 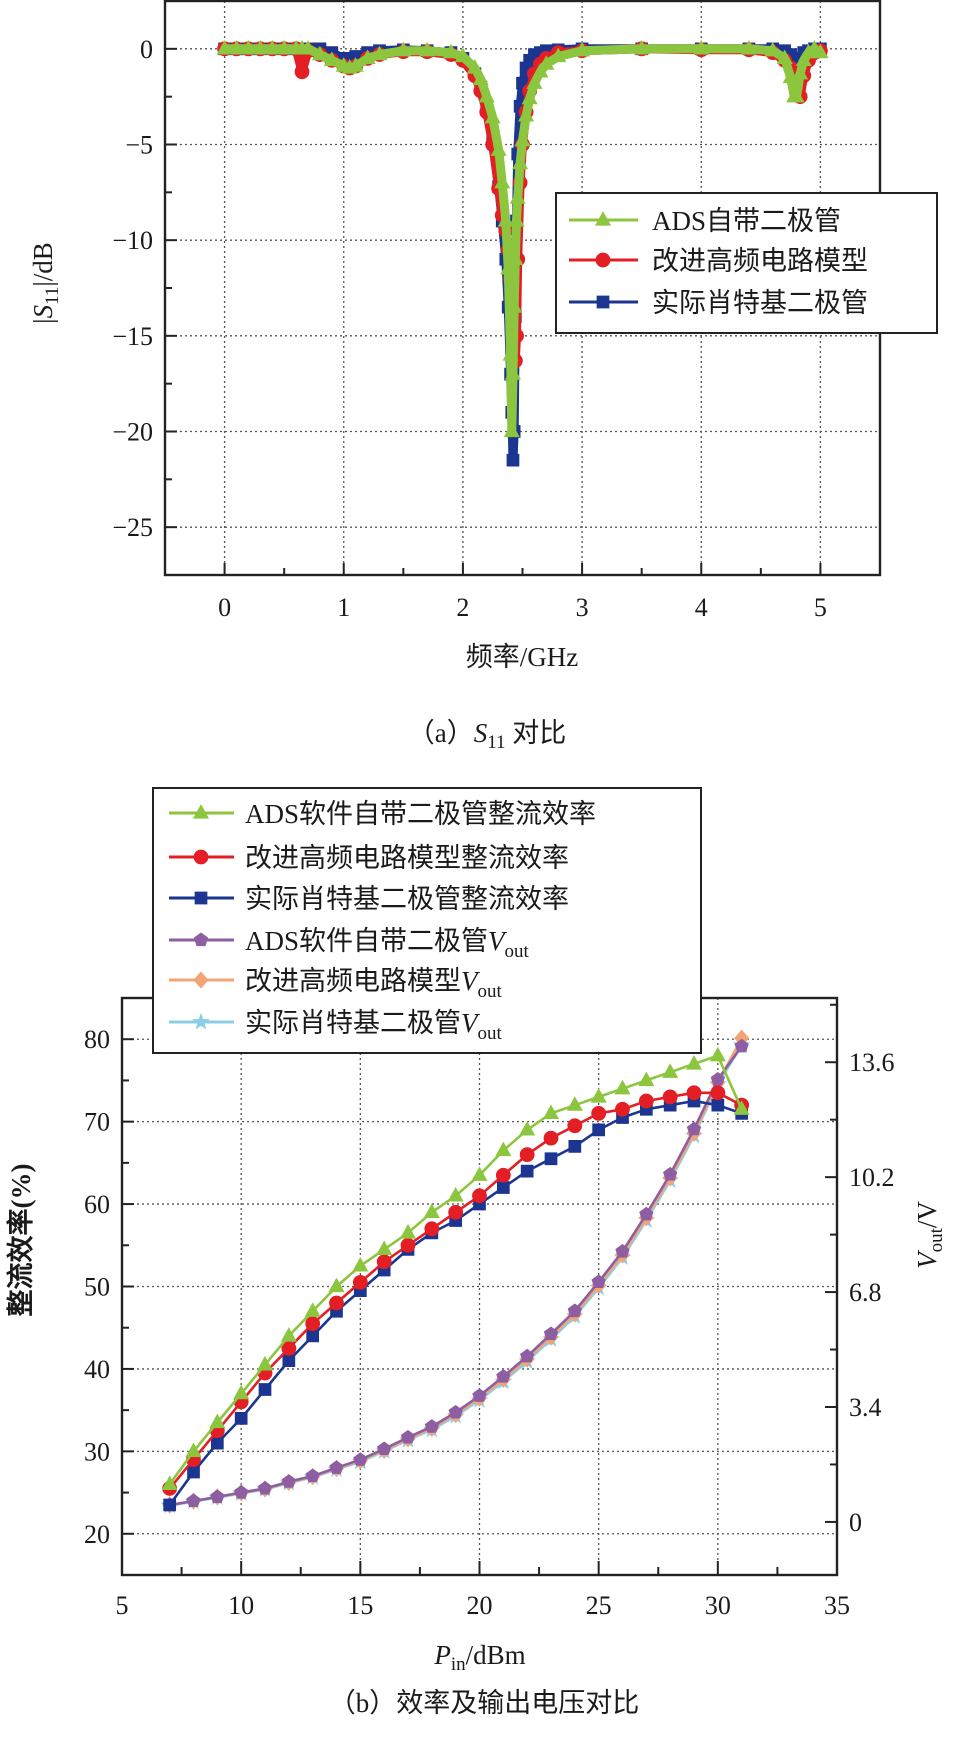 I want to click on legend-label: ADS自带二极管, so click(x=746, y=221).